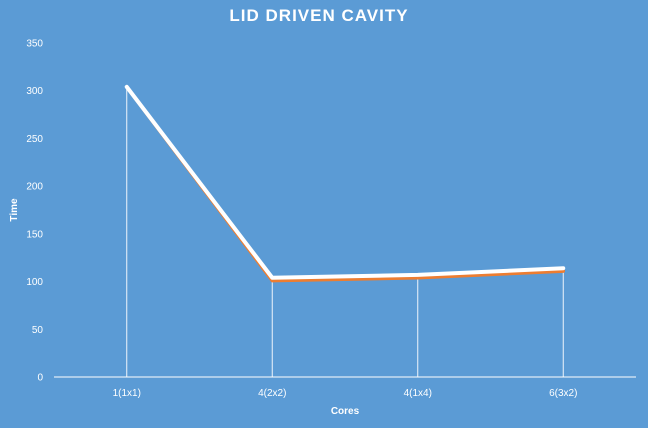  What do you see at coordinates (34, 139) in the screenshot?
I see `y-tick-label: 250` at bounding box center [34, 139].